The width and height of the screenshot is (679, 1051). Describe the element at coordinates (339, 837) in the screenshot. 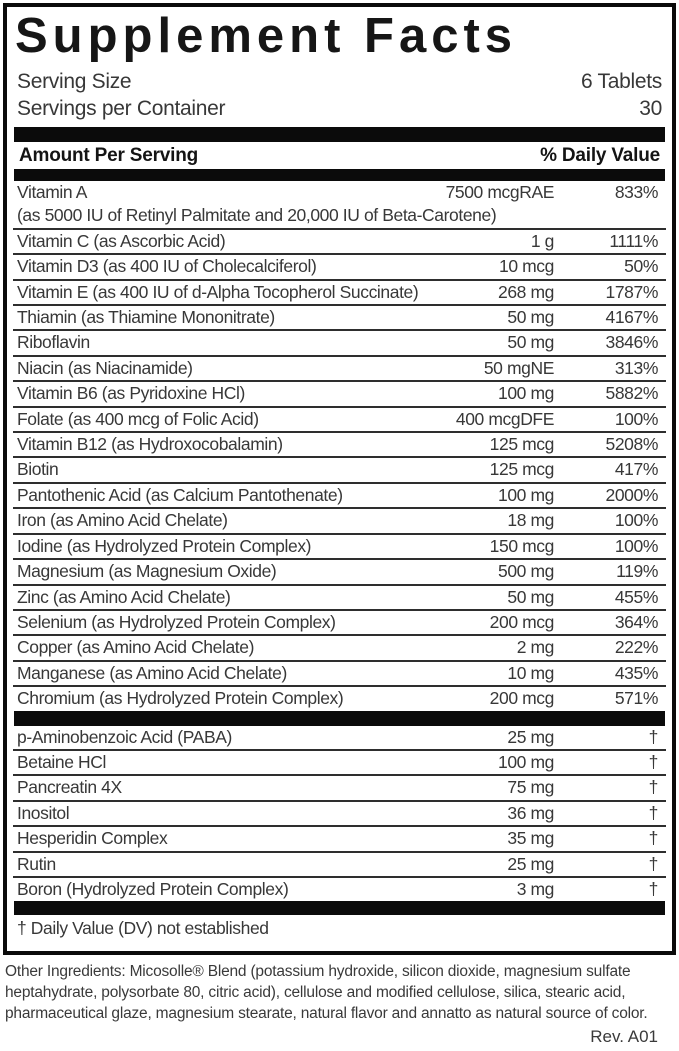

I see `table-row: Hesperidin Complex 35 mg †` at that location.